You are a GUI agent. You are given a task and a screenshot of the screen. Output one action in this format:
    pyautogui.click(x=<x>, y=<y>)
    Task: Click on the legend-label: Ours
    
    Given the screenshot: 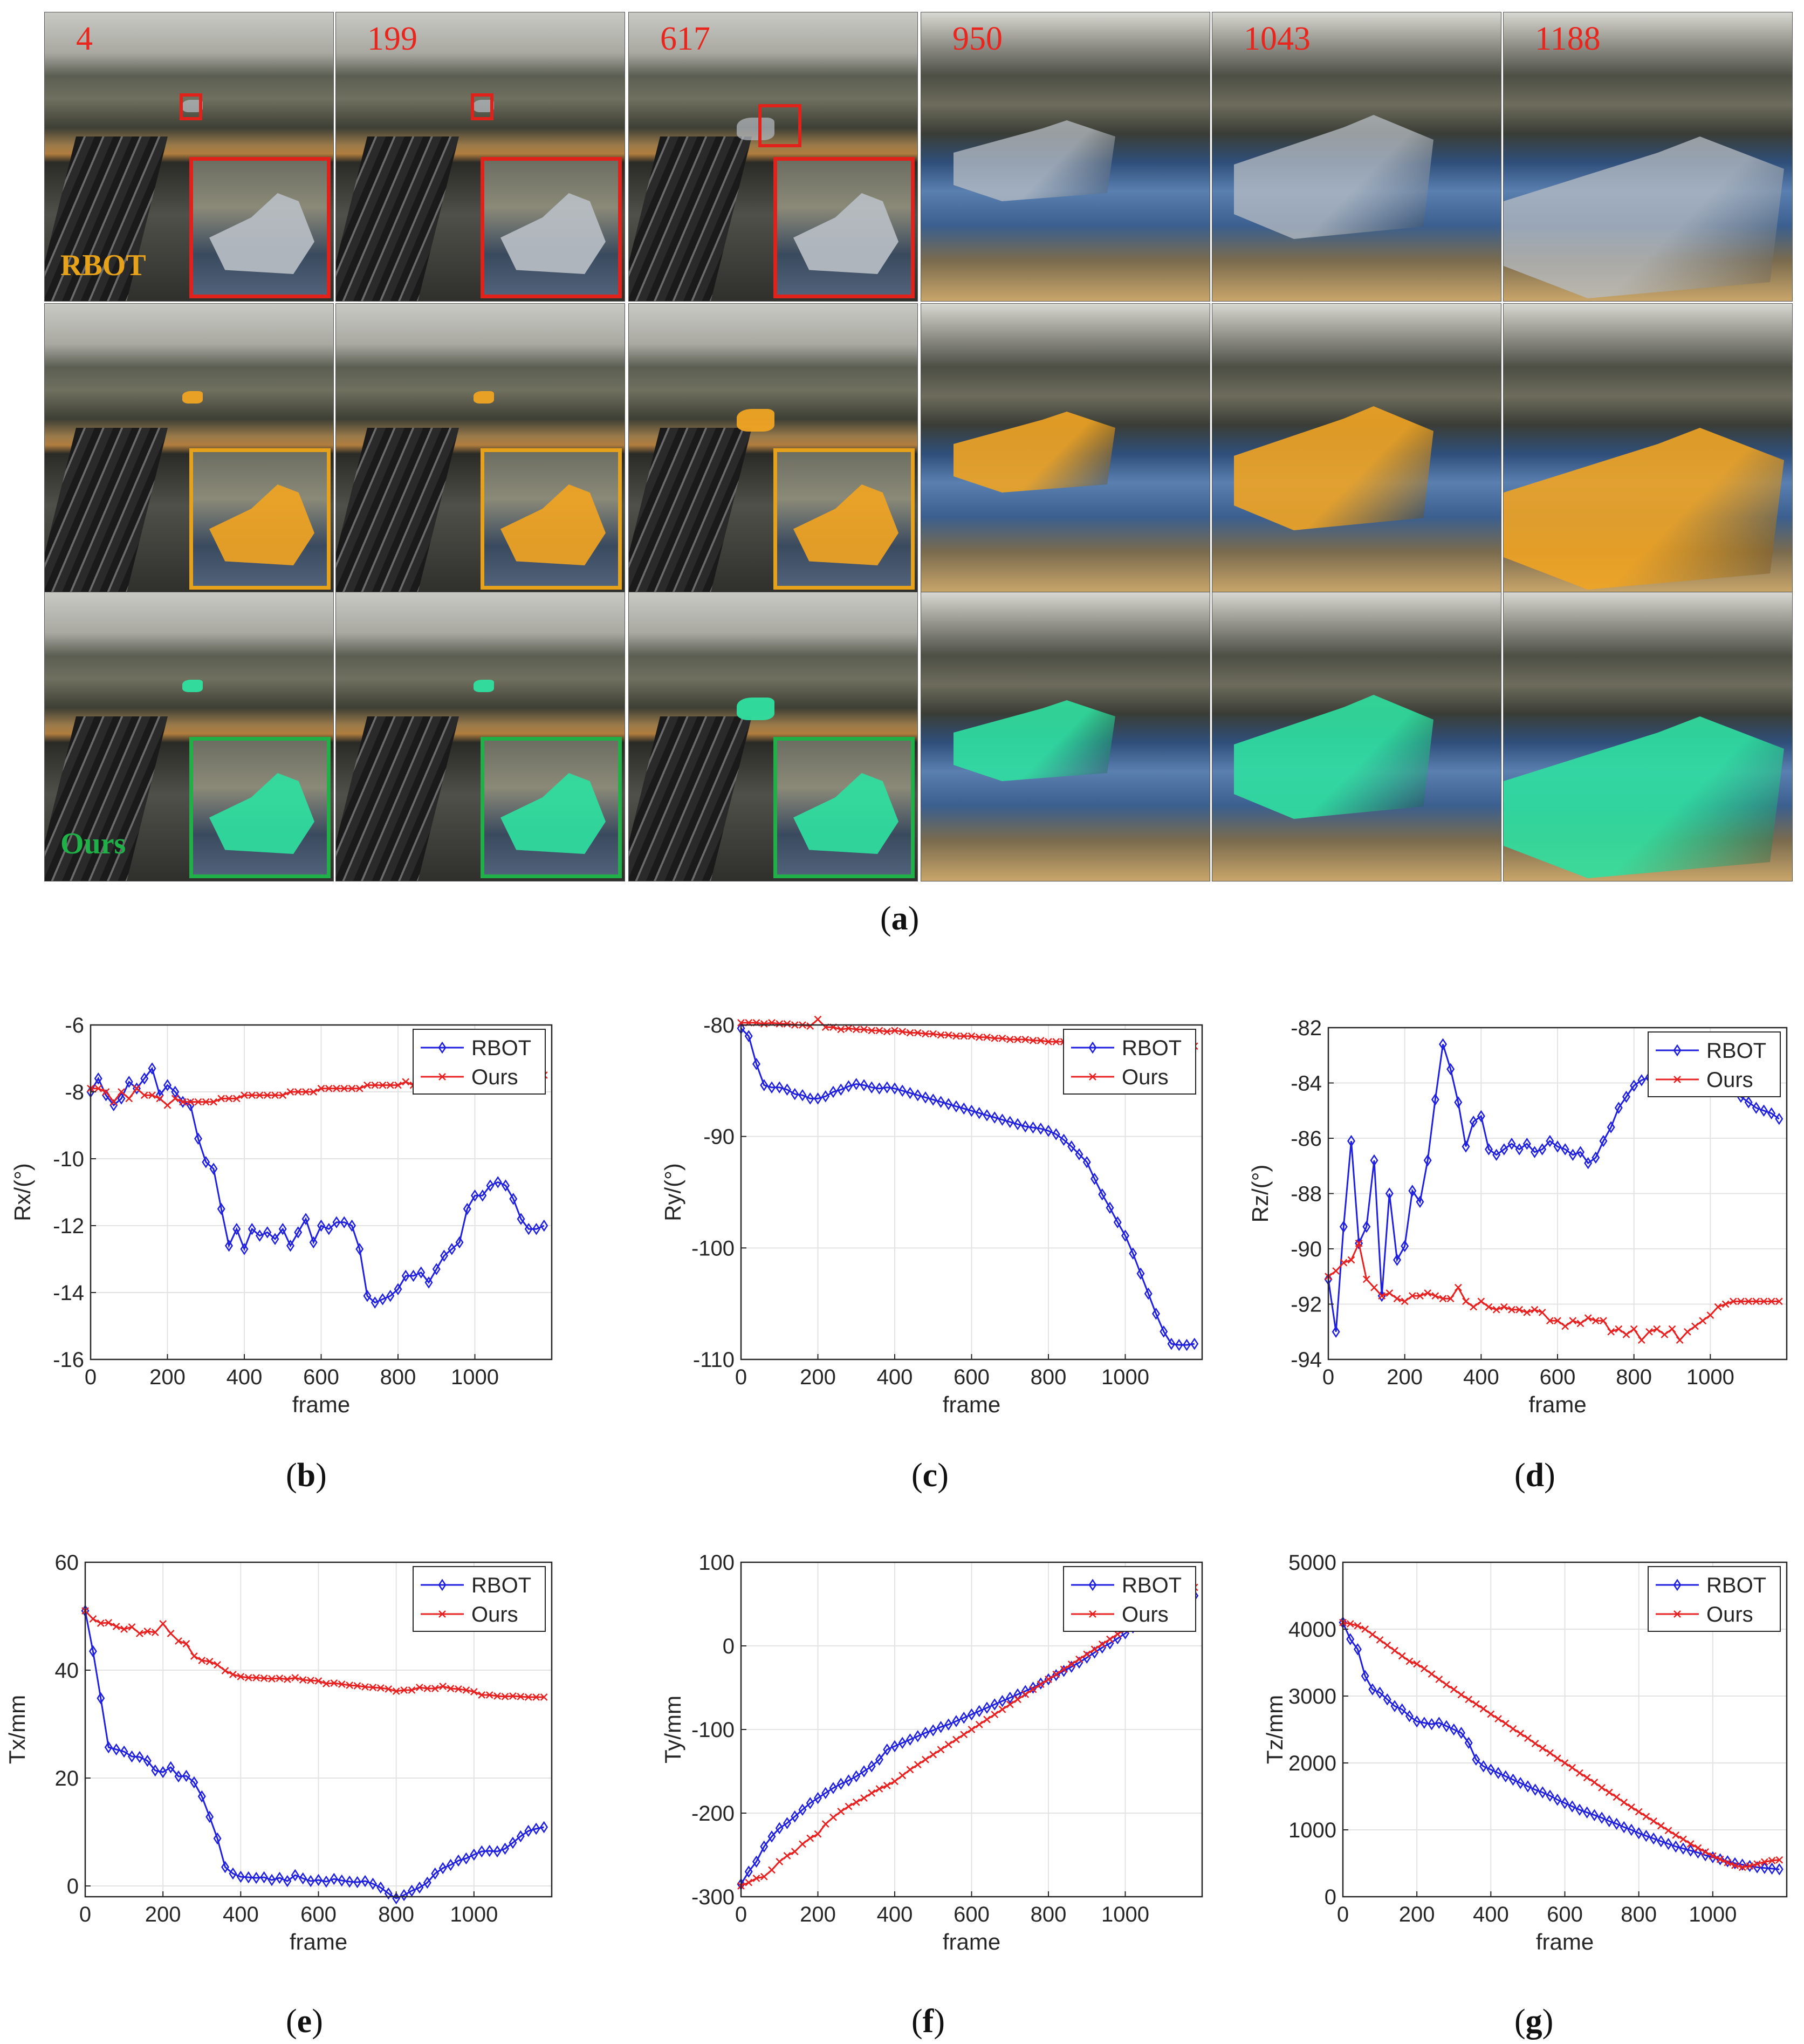 What is the action you would take?
    pyautogui.click(x=1729, y=1614)
    